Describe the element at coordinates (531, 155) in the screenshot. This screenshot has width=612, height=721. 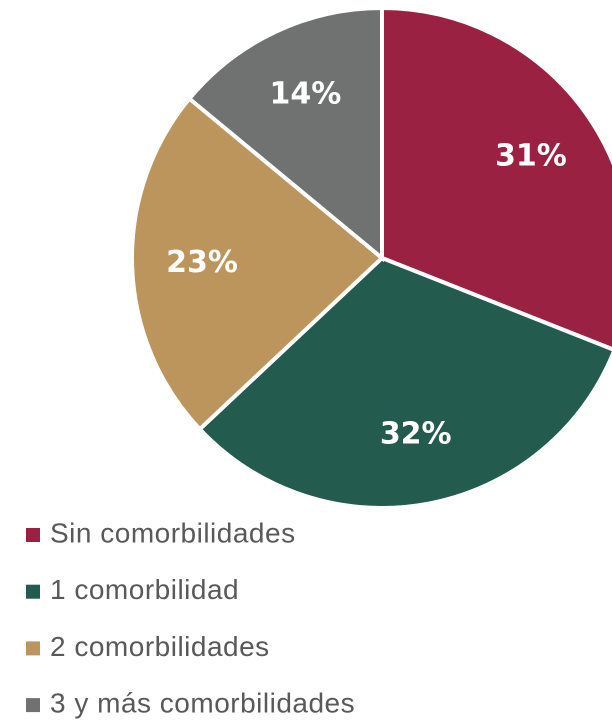
I see `value-label: 31%` at that location.